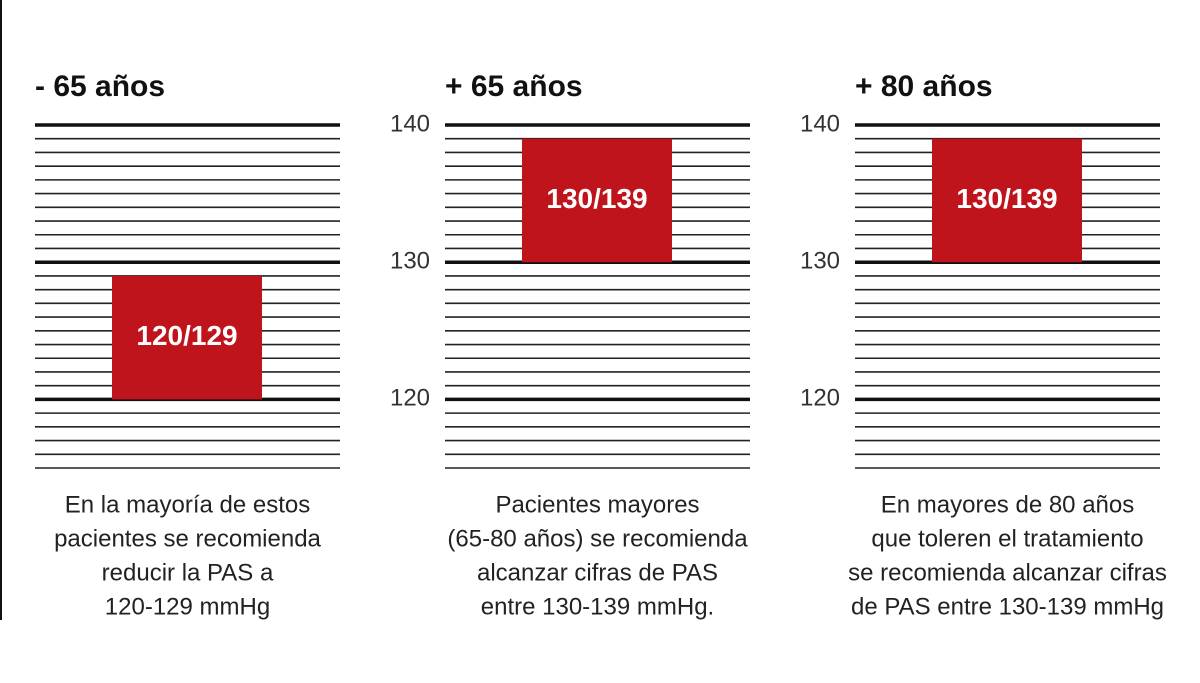 This screenshot has height=683, width=1200. What do you see at coordinates (597, 504) in the screenshot?
I see `description-line: Pacientes mayores` at bounding box center [597, 504].